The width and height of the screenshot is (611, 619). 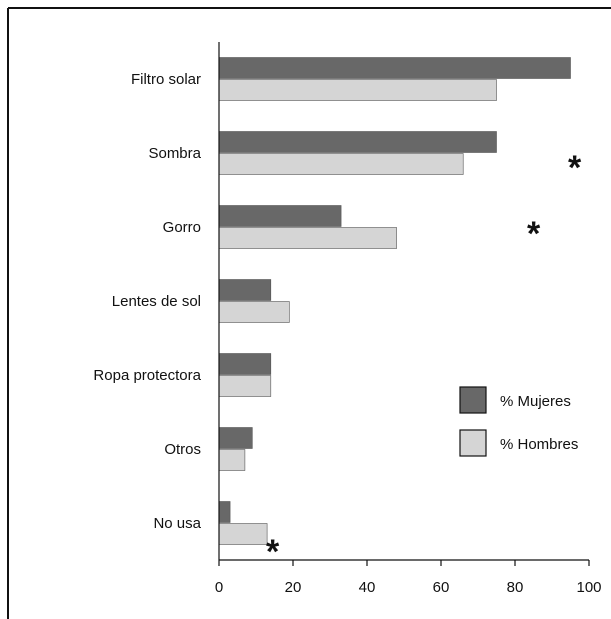 I want to click on x-tick-label: 100, so click(x=588, y=587).